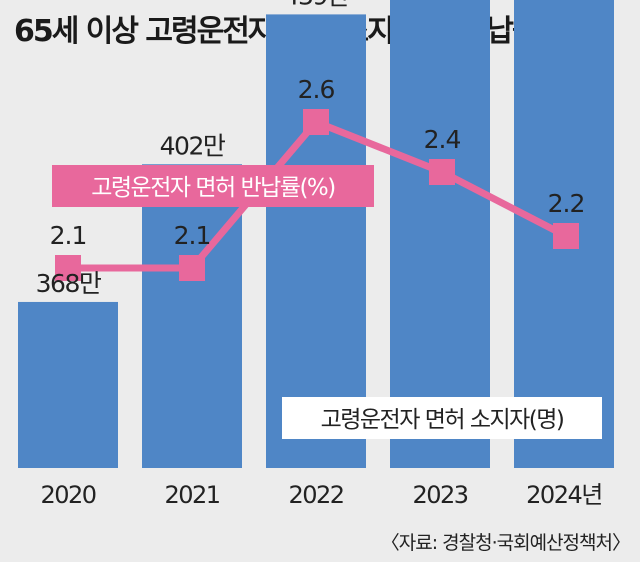 The height and width of the screenshot is (562, 640). What do you see at coordinates (316, 89) in the screenshot?
I see `line-value-label: 2.6` at bounding box center [316, 89].